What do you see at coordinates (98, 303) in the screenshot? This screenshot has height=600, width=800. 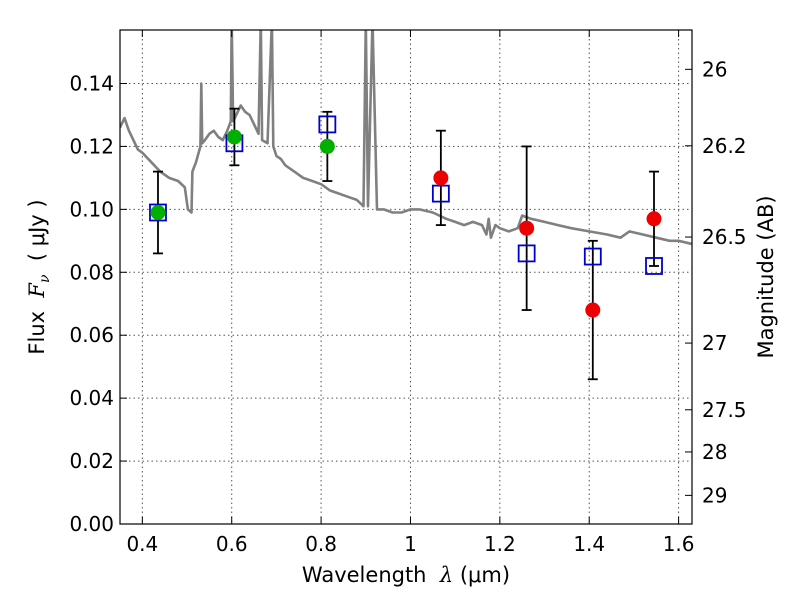 I see `y-ticks: 0.00 0.02 0.04 0.06 0.08 0.10 0.12 0.14` at bounding box center [98, 303].